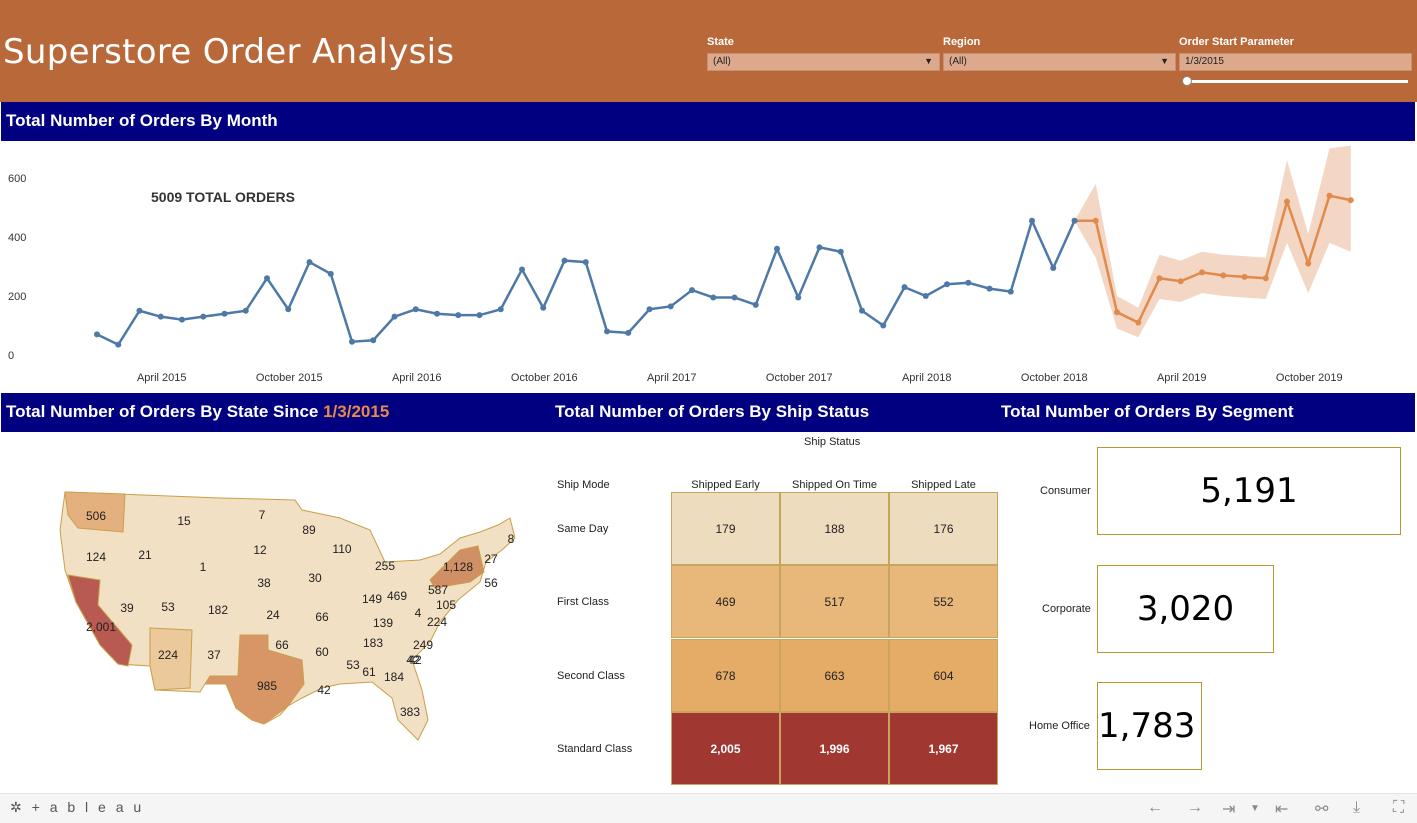  I want to click on fullscreen-icon: ⛶, so click(1399, 807).